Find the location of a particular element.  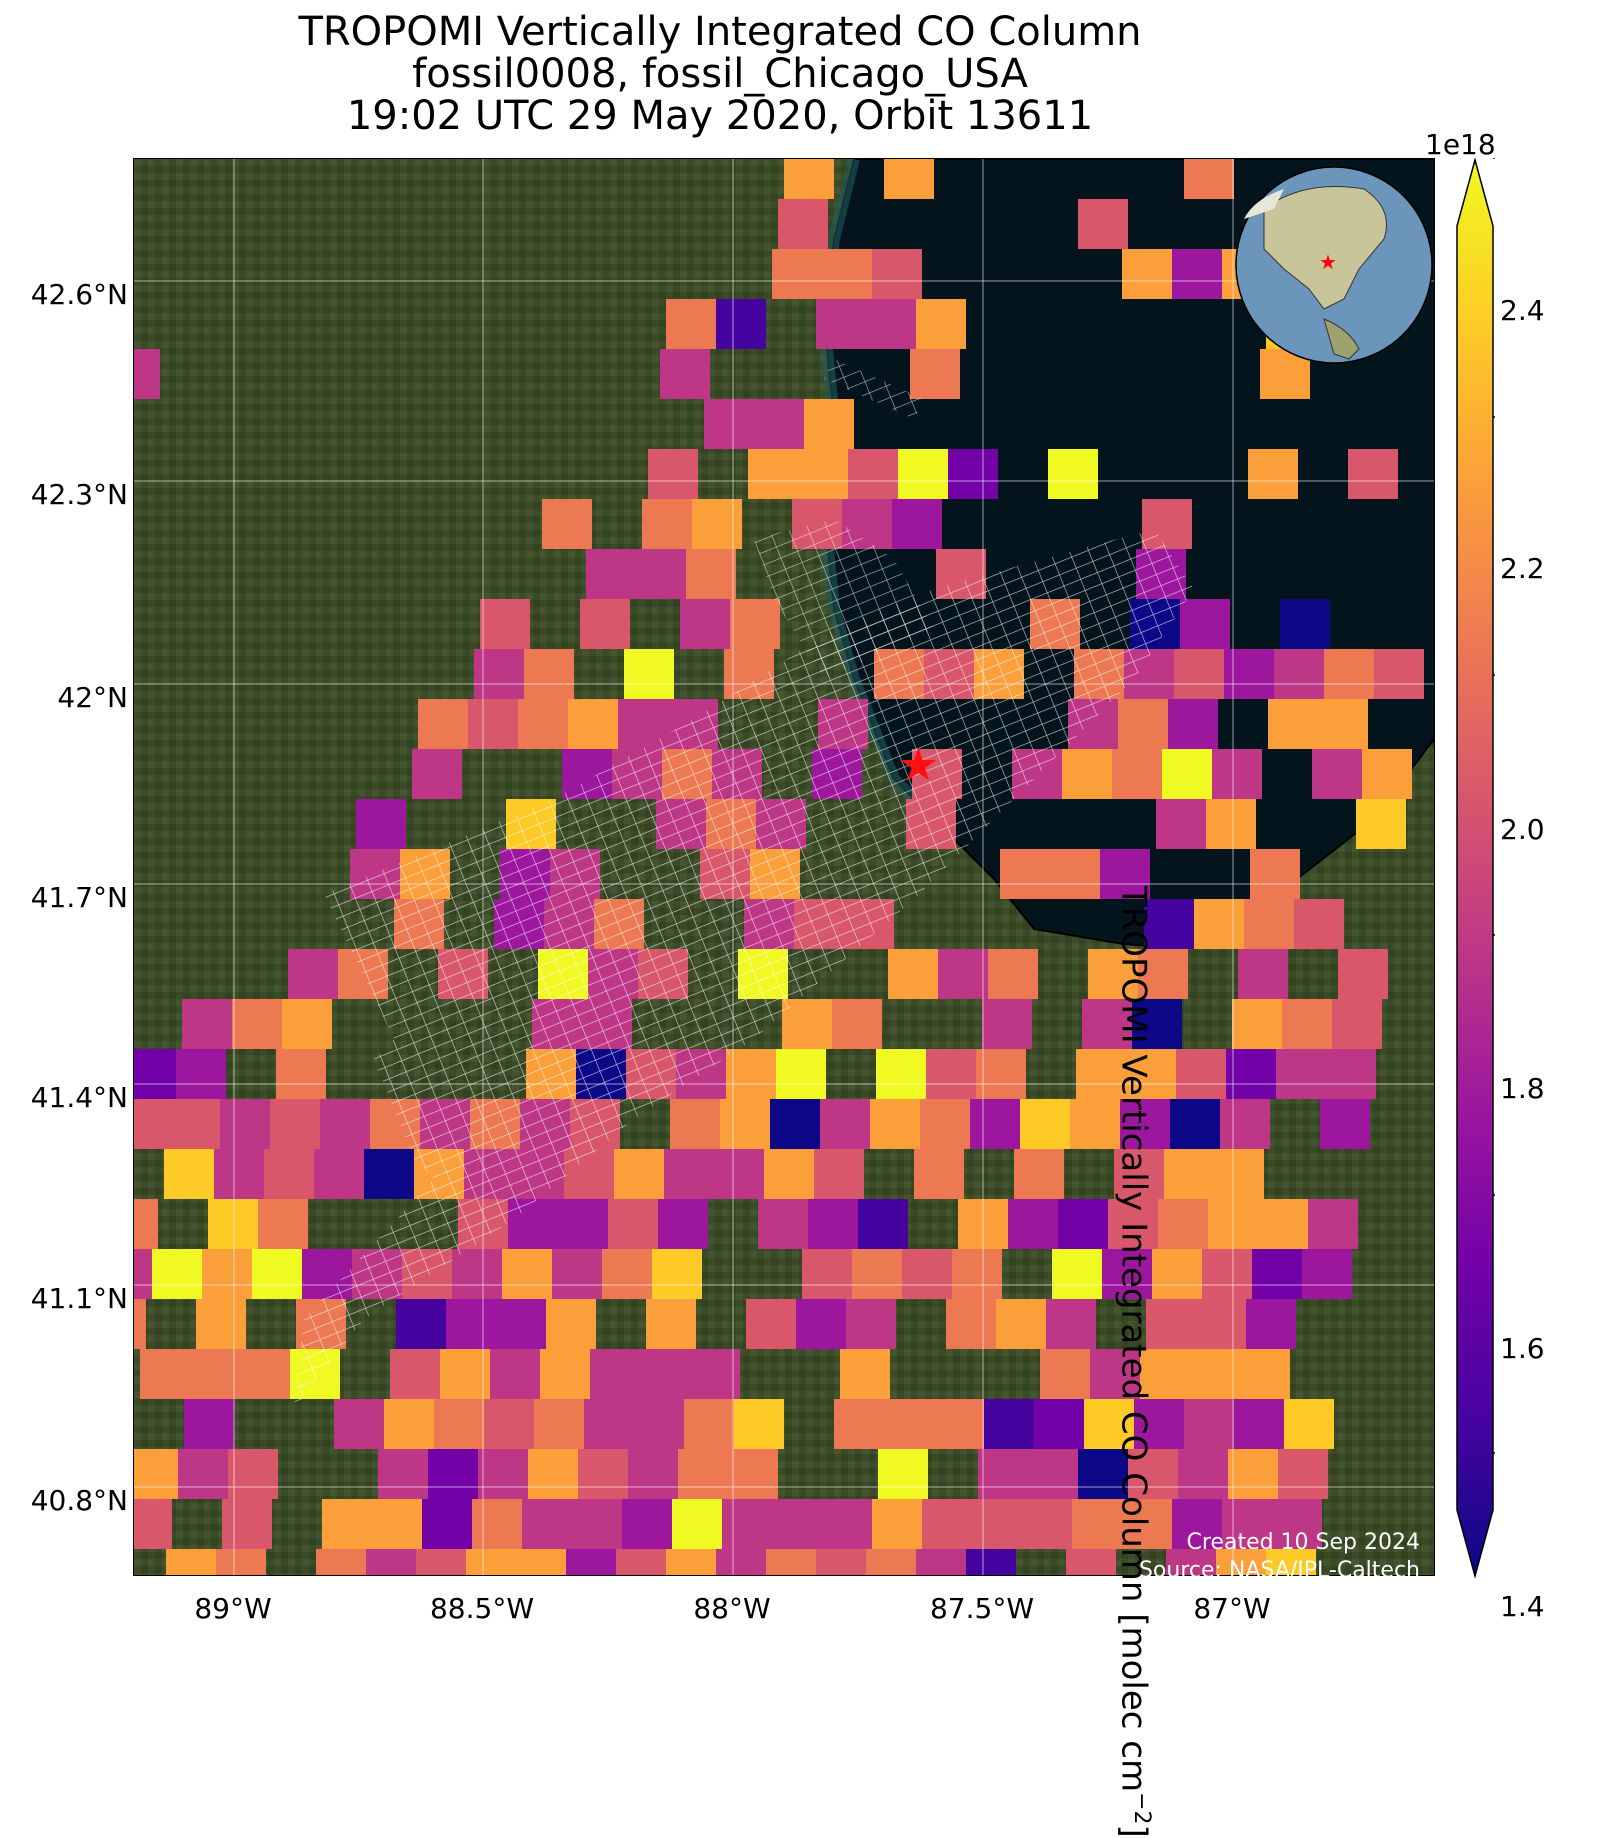

lat-tick-42.6: 42.6°N is located at coordinates (79, 294).